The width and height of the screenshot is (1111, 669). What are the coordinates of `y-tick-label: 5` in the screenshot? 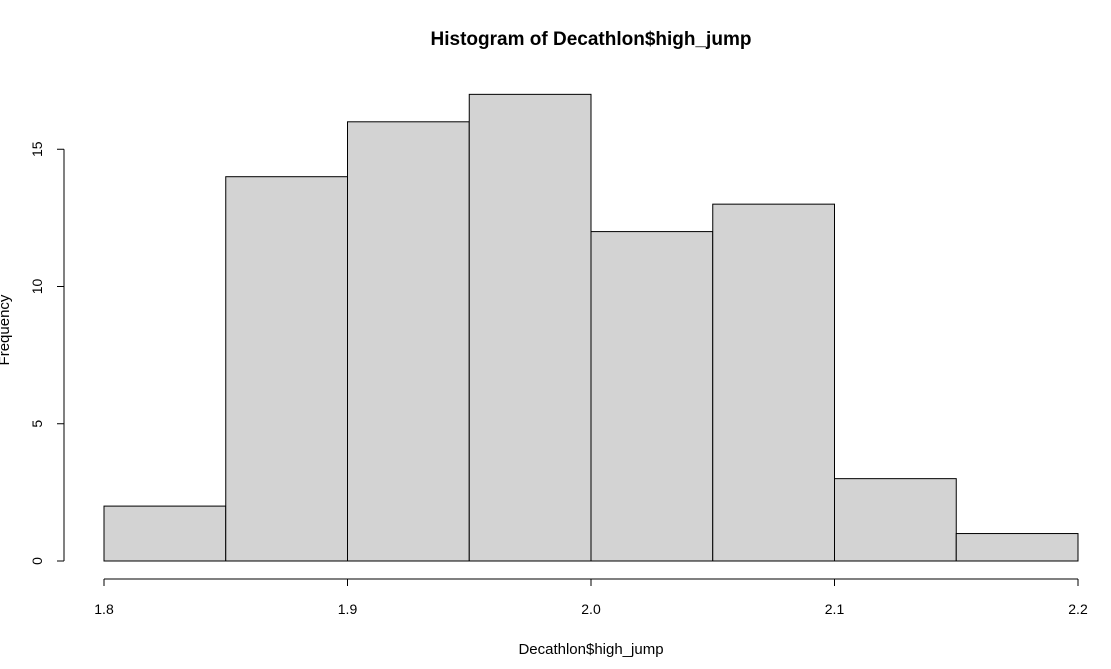 It's located at (37, 424).